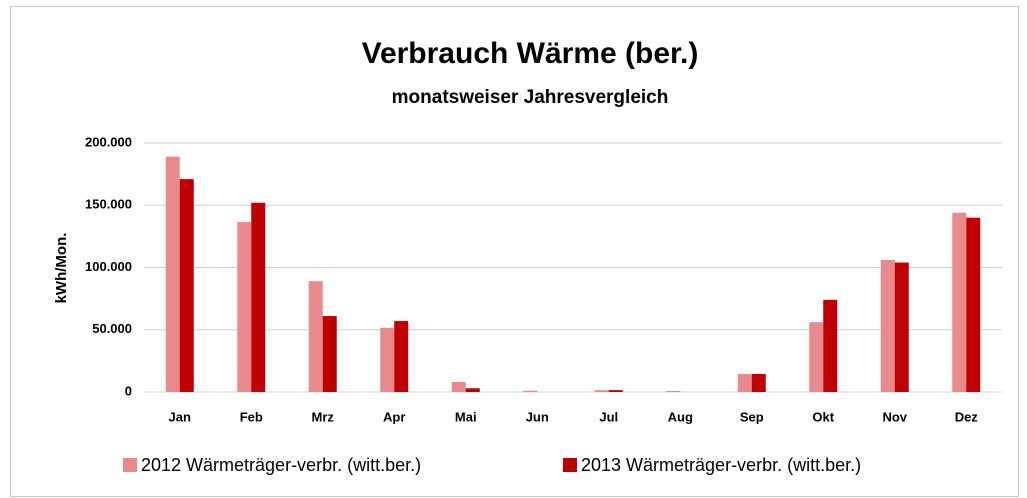 The height and width of the screenshot is (498, 1027). Describe the element at coordinates (530, 53) in the screenshot. I see `chart-title: Verbrauch Wärme (ber.)` at that location.